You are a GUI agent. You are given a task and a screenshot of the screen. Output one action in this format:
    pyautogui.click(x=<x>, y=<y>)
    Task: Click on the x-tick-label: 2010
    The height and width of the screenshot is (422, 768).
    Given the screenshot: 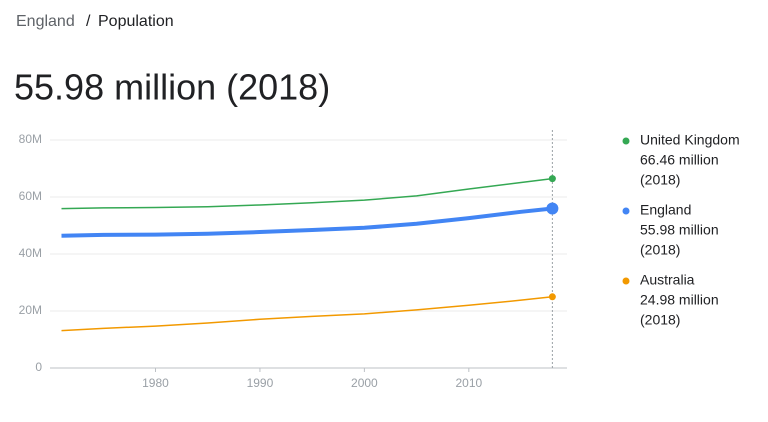 What is the action you would take?
    pyautogui.click(x=468, y=383)
    